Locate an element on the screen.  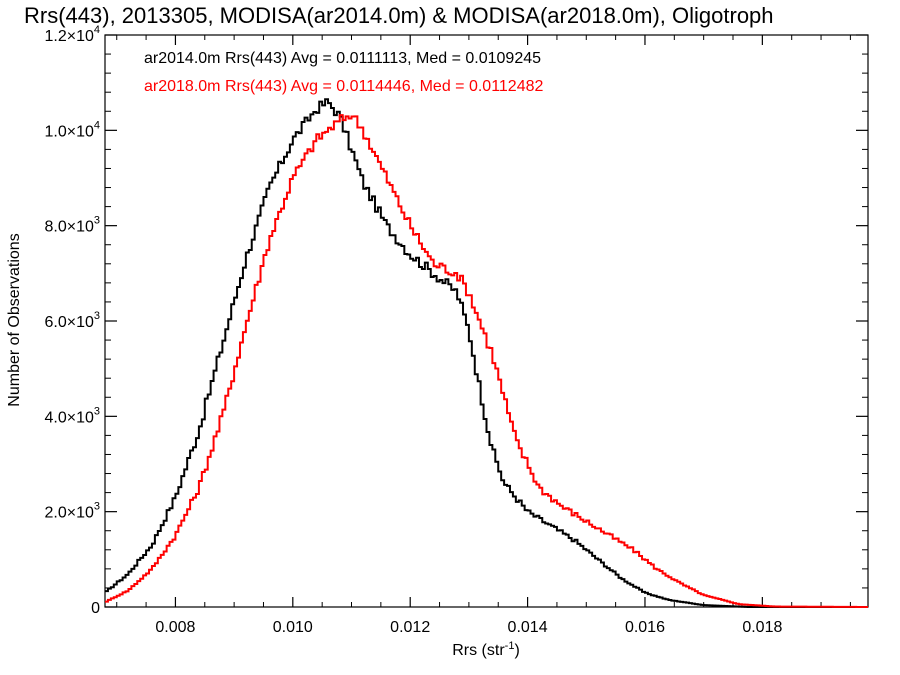
x-tick-label: 0.012 is located at coordinates (410, 627).